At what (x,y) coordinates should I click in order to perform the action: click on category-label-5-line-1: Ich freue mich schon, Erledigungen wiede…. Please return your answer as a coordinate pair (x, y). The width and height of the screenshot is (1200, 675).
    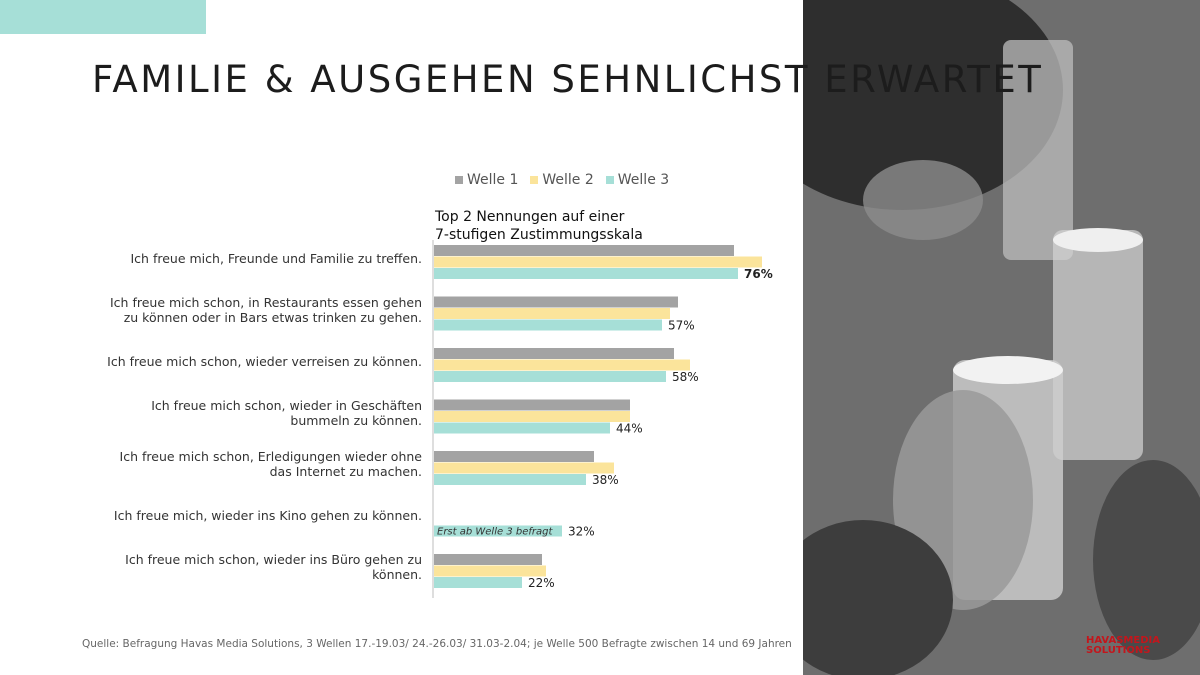
    Looking at the image, I should click on (270, 456).